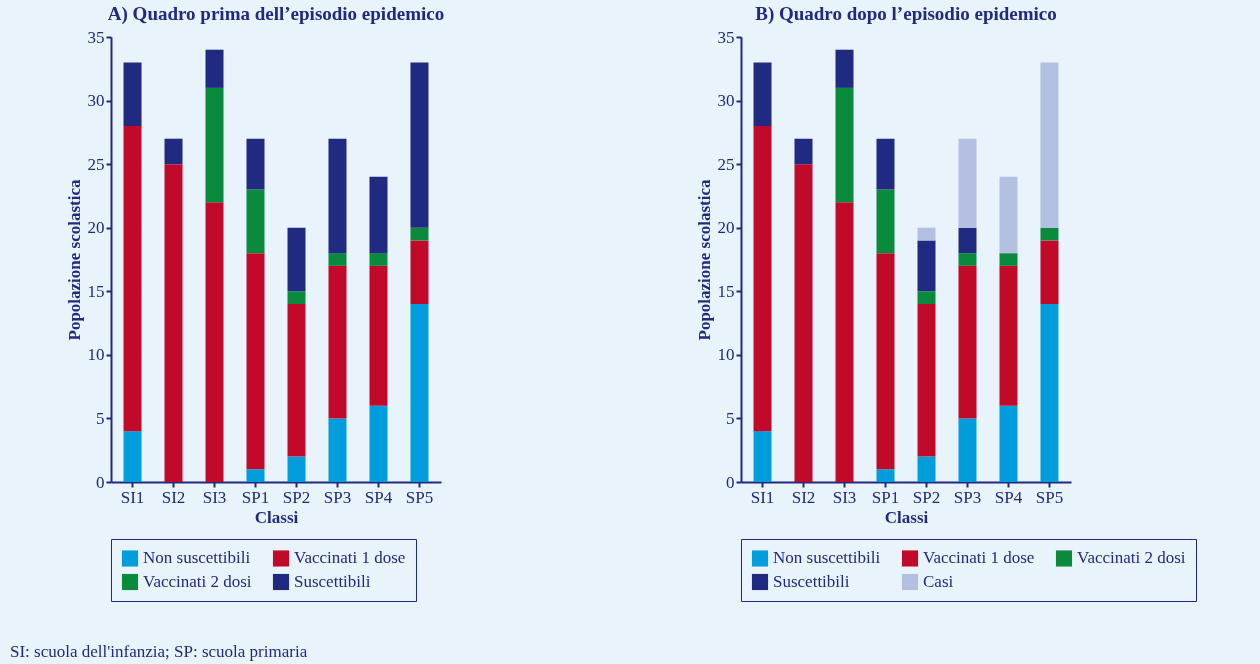 The image size is (1260, 664). What do you see at coordinates (159, 652) in the screenshot?
I see `text: SI: scuola dell'infanzia; SP: scuola primaria` at bounding box center [159, 652].